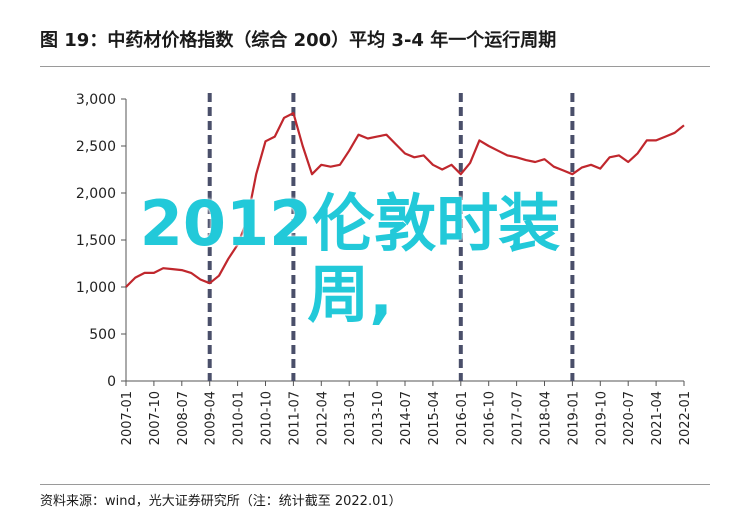 The image size is (750, 528). What do you see at coordinates (375, 484) in the screenshot?
I see `bottom-divider` at bounding box center [375, 484].